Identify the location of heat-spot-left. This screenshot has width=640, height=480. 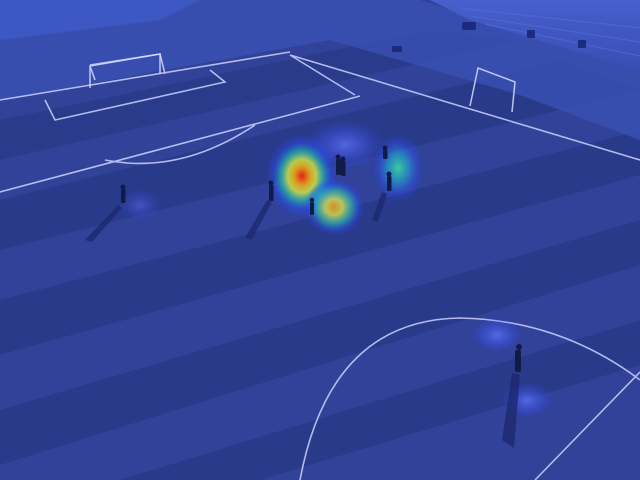
(140, 205).